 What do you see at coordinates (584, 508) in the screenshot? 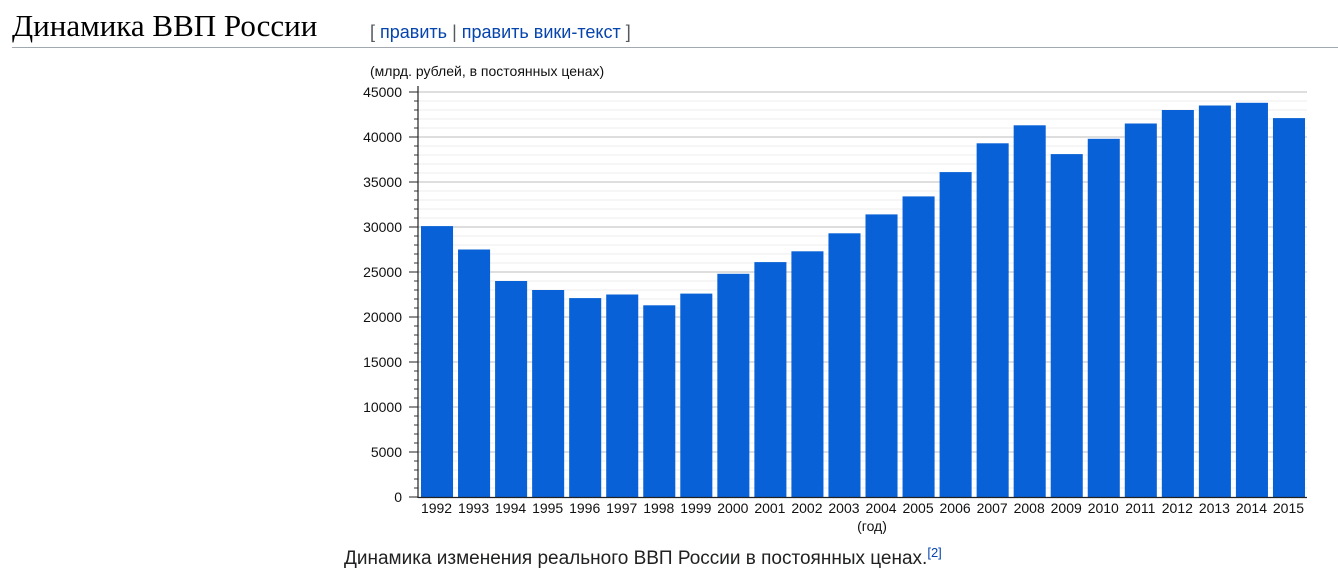
I see `x-tick-label: 1996` at bounding box center [584, 508].